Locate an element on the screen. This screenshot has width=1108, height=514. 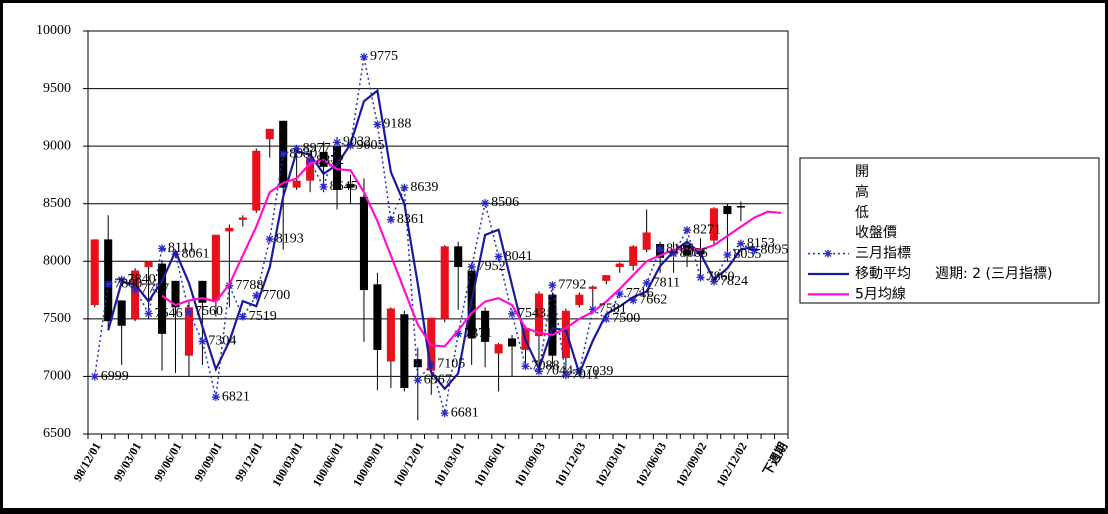
x-tick-label: 100/09/01 is located at coordinates (368, 464).